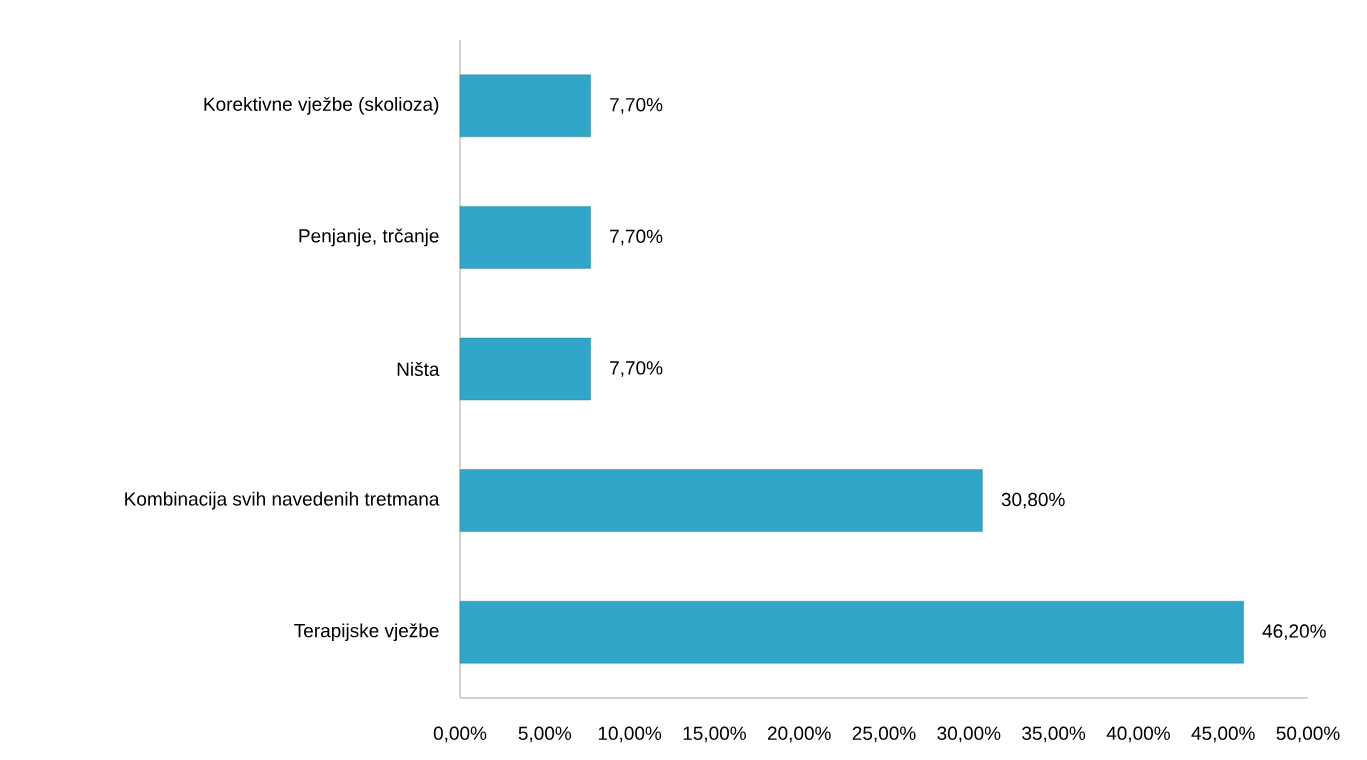 The width and height of the screenshot is (1367, 760). Describe the element at coordinates (418, 369) in the screenshot. I see `y-tick-label: Ništa` at that location.